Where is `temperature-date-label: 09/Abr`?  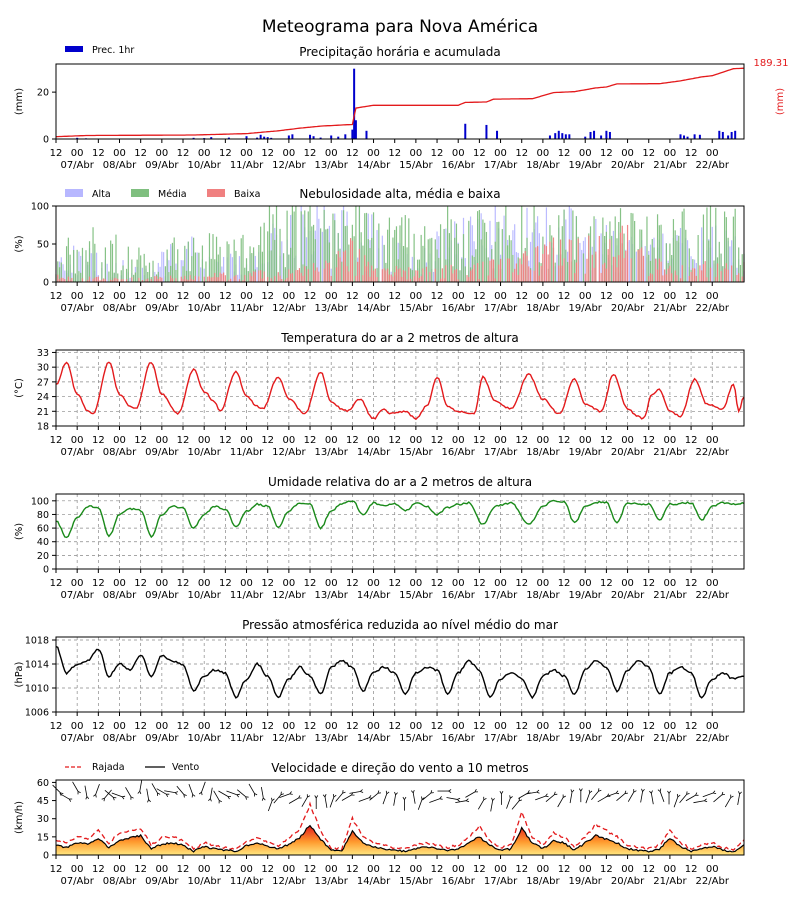
temperature-date-label: 09/Abr is located at coordinates (162, 452).